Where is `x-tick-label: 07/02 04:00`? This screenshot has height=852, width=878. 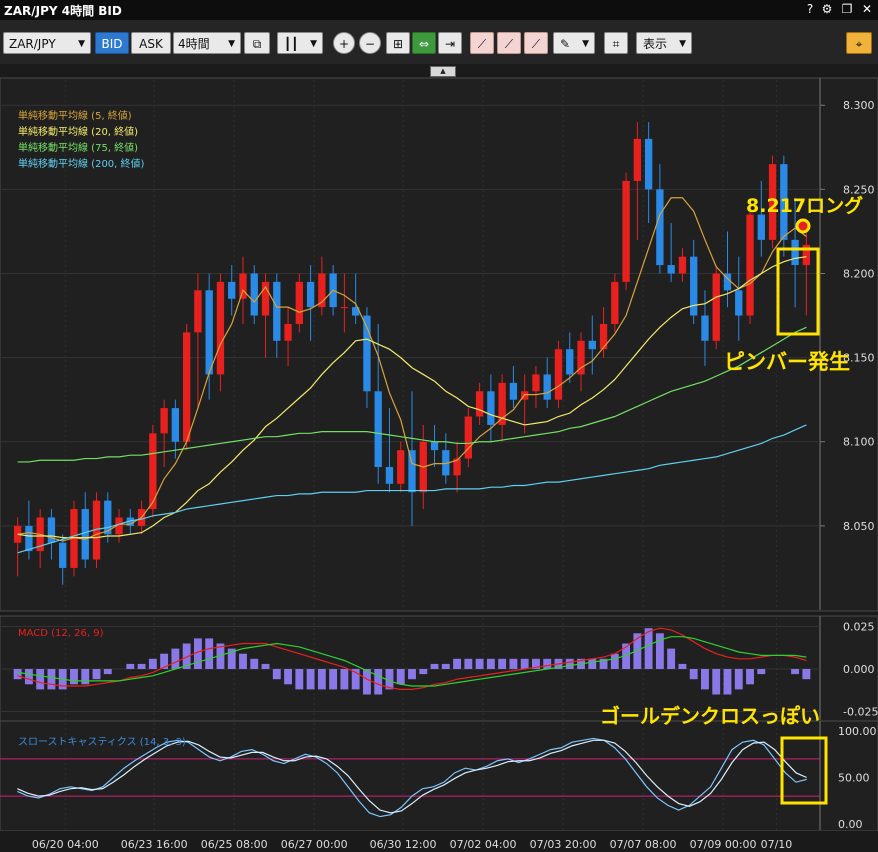
x-tick-label: 07/02 04:00 is located at coordinates (483, 844).